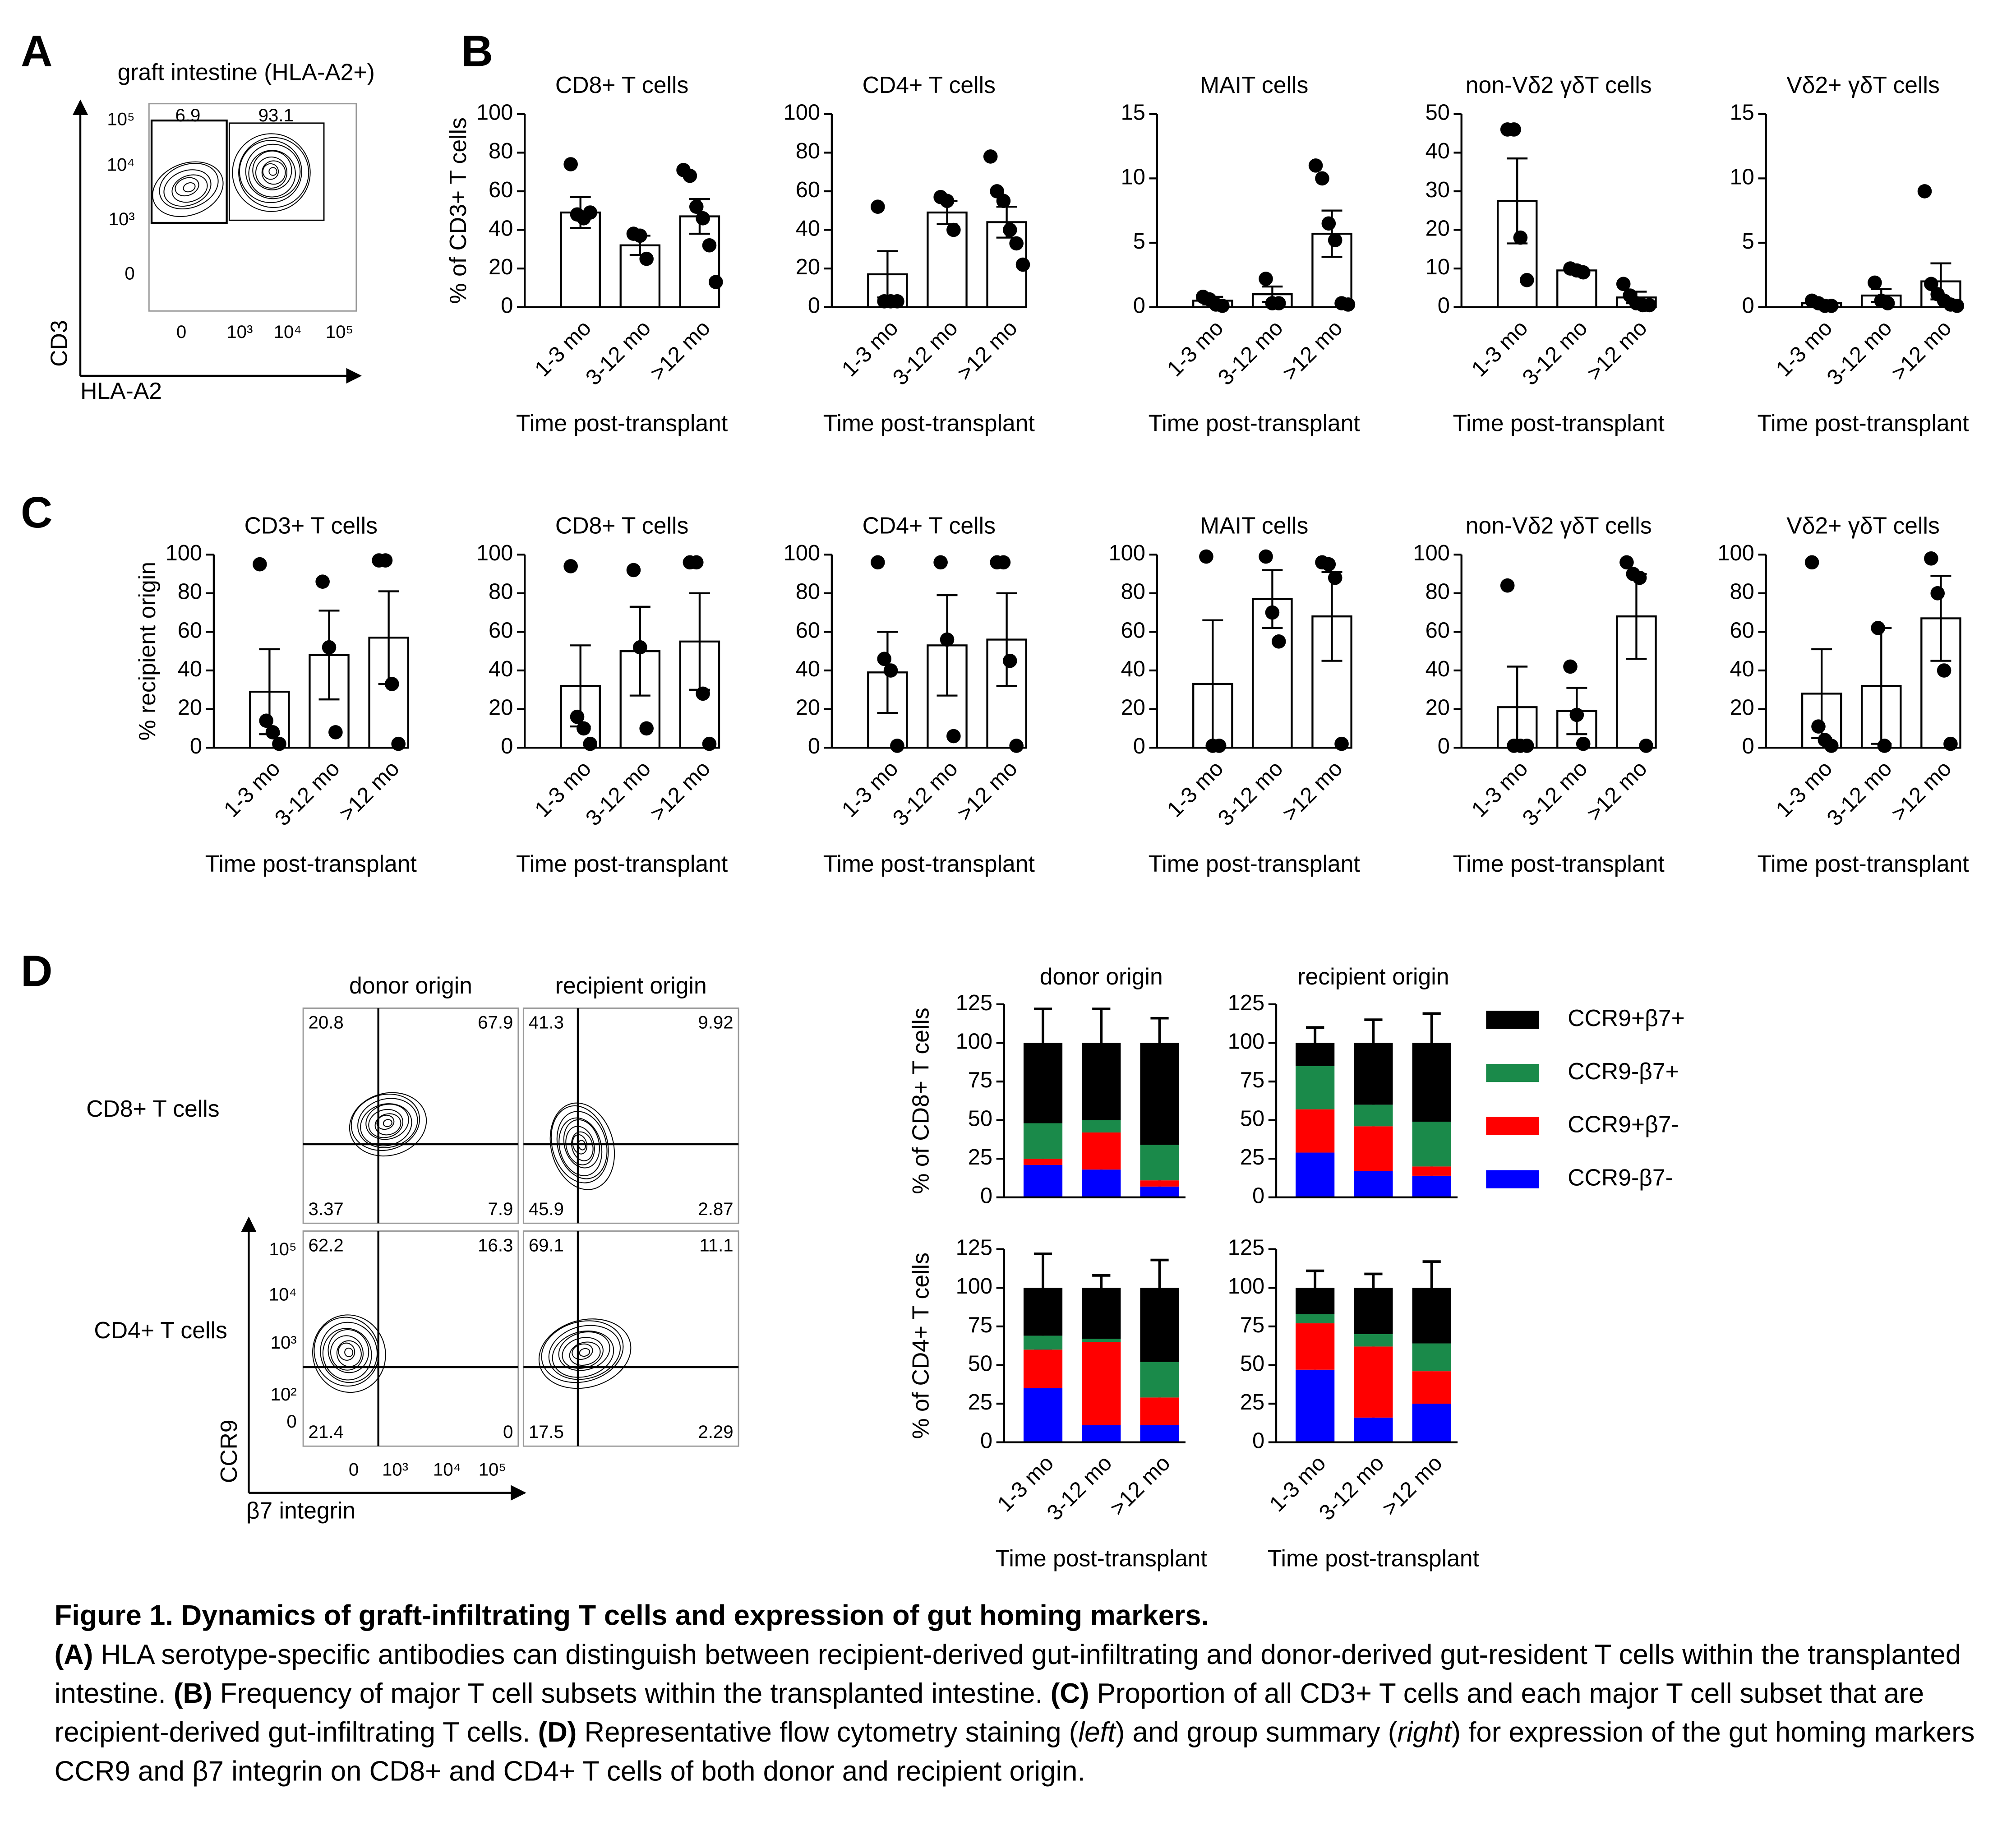  Describe the element at coordinates (715, 1023) in the screenshot. I see `quadrant-value: 9.92` at that location.